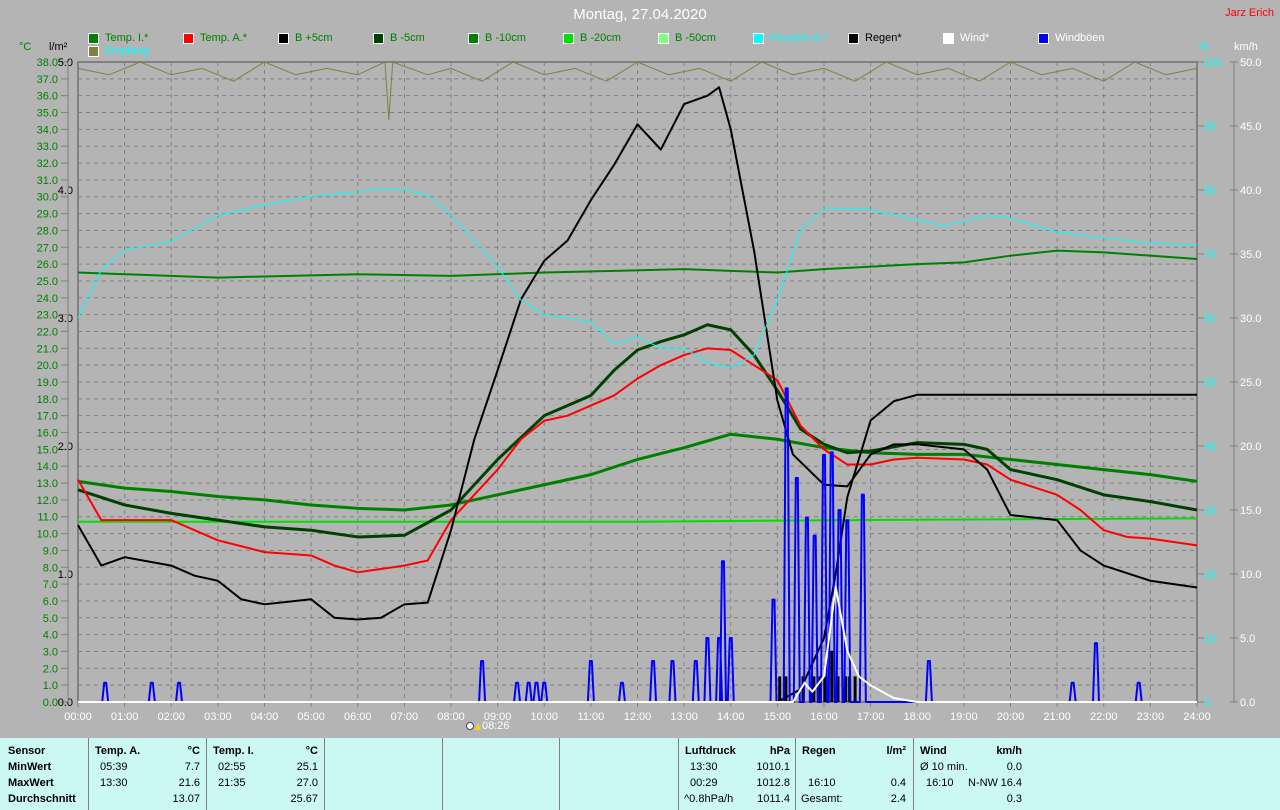 The width and height of the screenshot is (1280, 810). What do you see at coordinates (1210, 511) in the screenshot?
I see `humidity-tick-label: 30` at bounding box center [1210, 511].